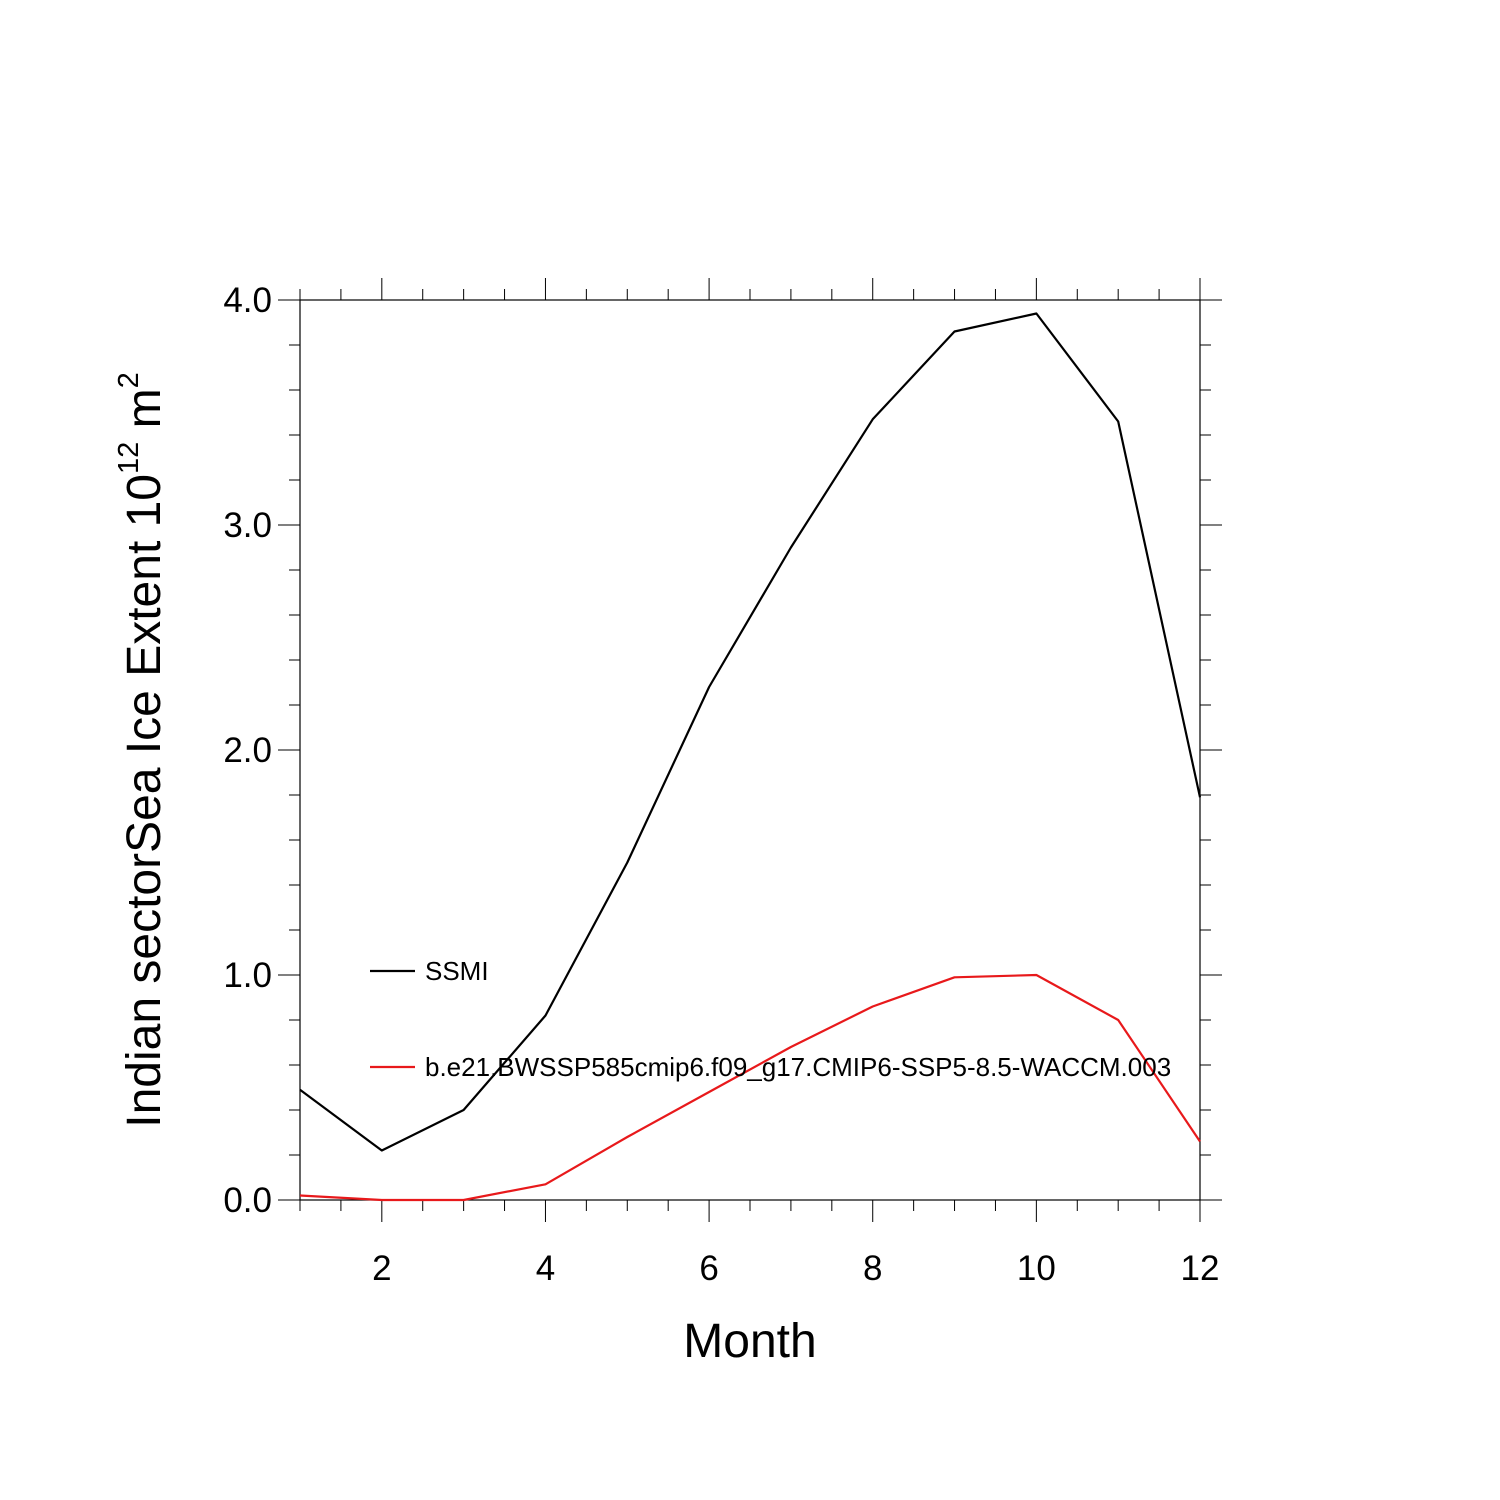  What do you see at coordinates (247, 1200) in the screenshot?
I see `y-tick-label: 0.0` at bounding box center [247, 1200].